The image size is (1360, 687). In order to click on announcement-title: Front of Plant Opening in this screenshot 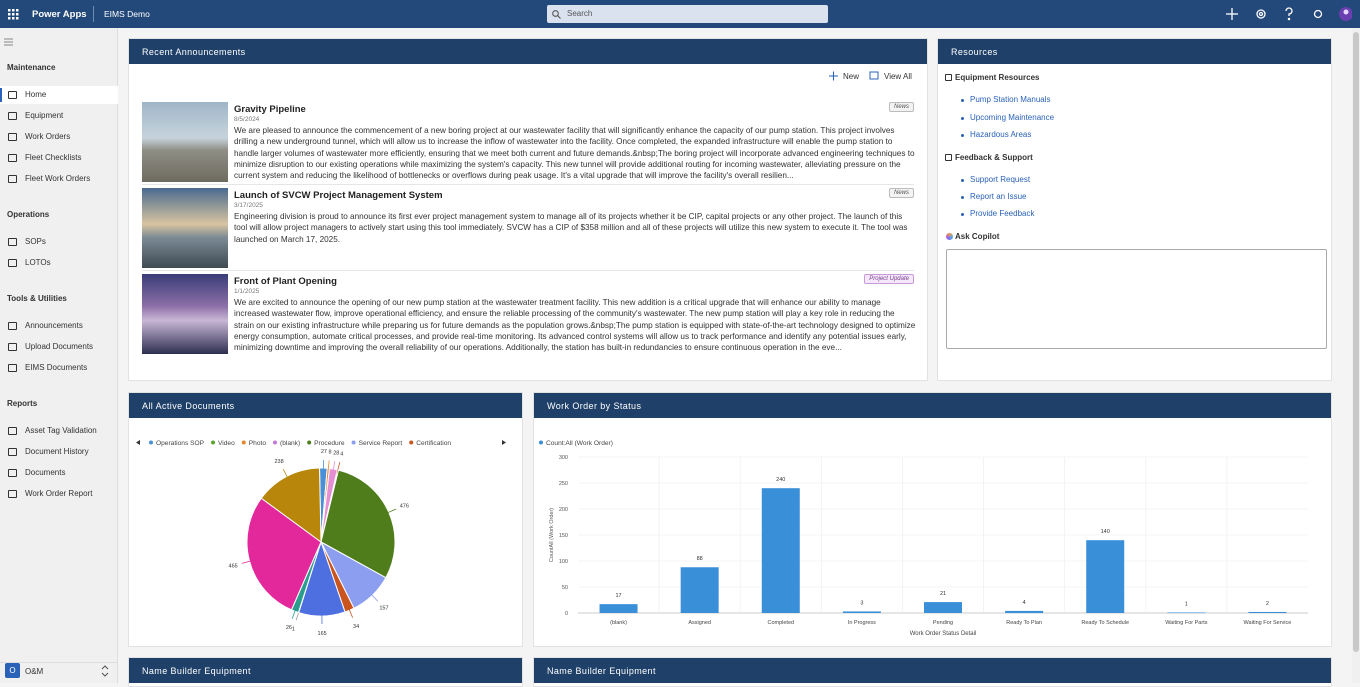, I will do `click(285, 281)`.